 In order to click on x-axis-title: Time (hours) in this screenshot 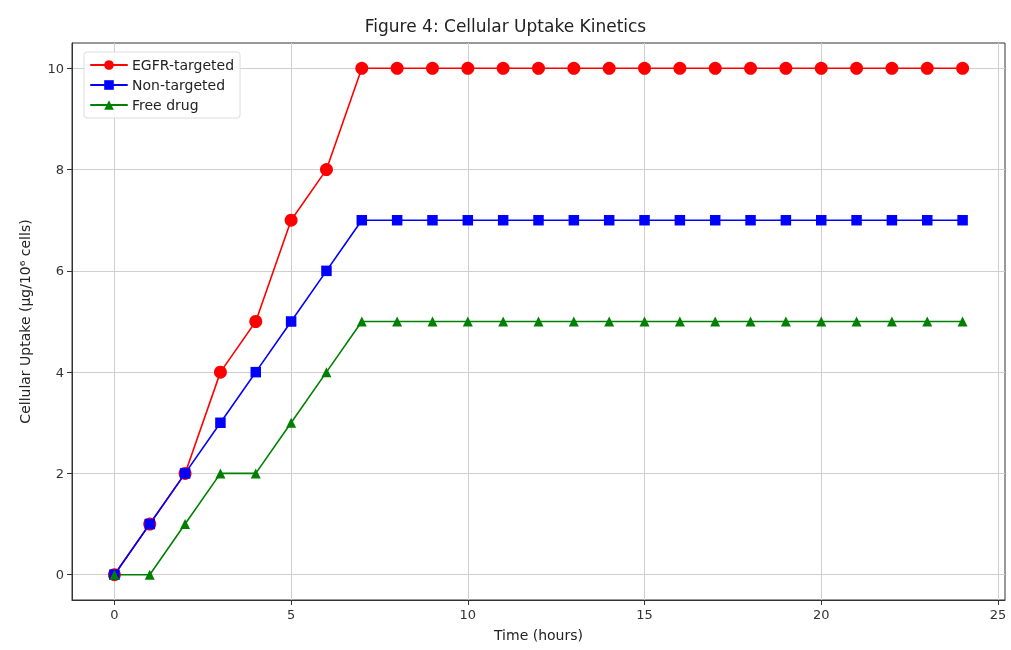, I will do `click(538, 635)`.